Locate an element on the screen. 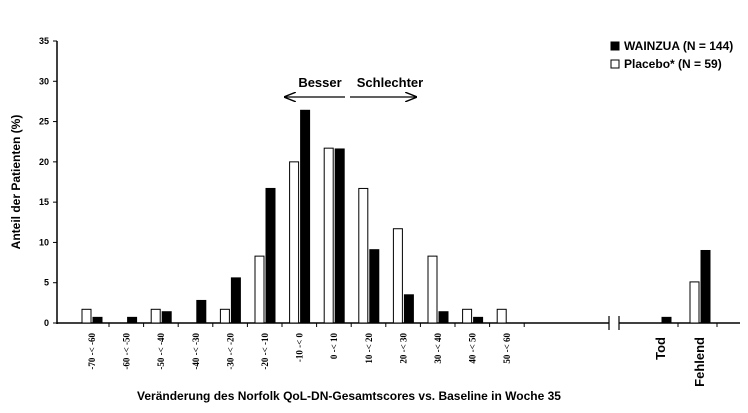 This screenshot has width=748, height=413. x-tick-label: 50 -< 60 is located at coordinates (507, 348).